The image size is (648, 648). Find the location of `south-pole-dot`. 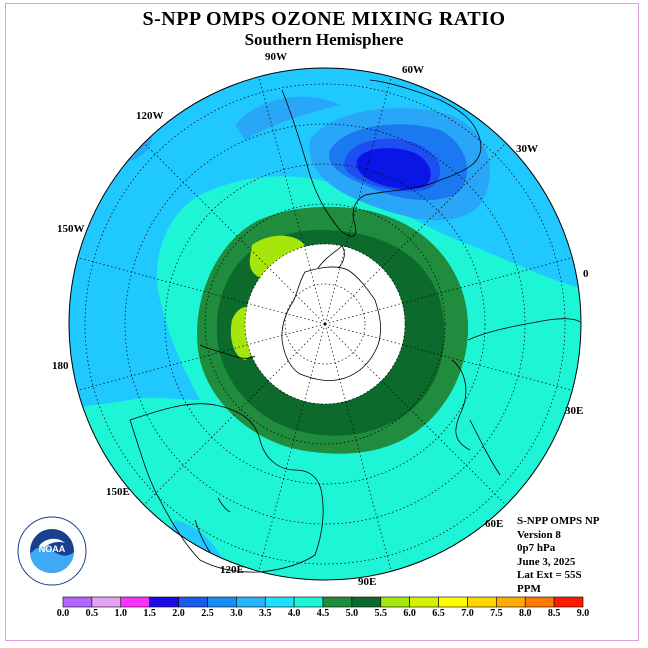

south-pole-dot is located at coordinates (325, 324).